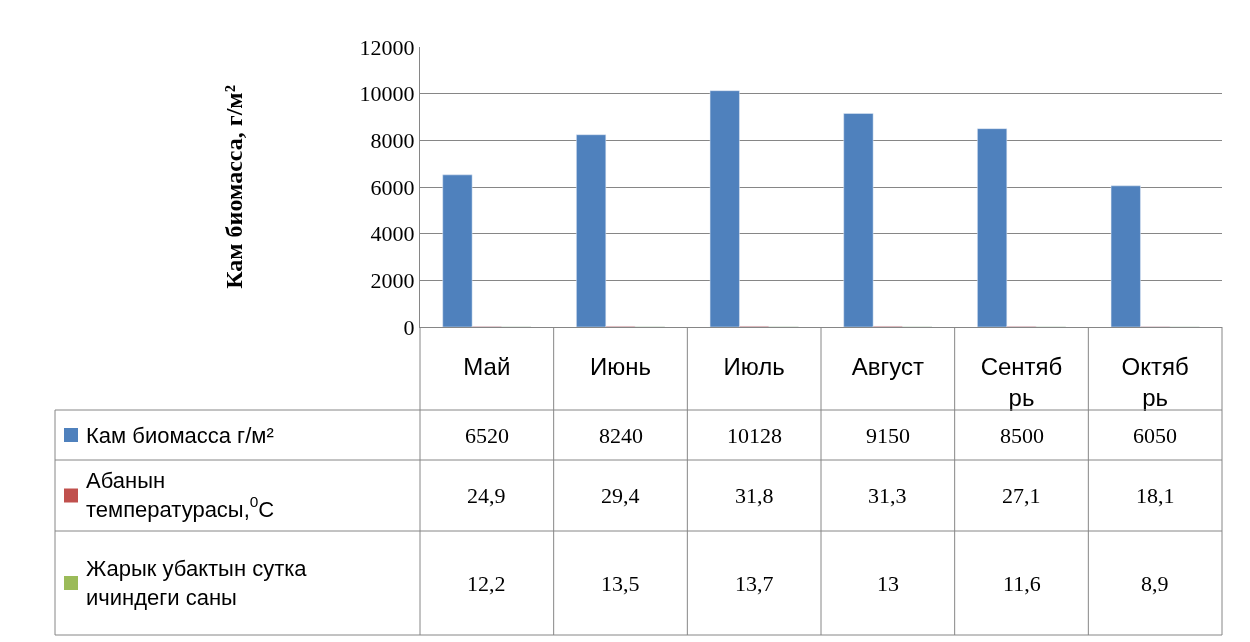 Image resolution: width=1250 pixels, height=642 pixels. I want to click on x-tick-label: Июнь, so click(620, 366).